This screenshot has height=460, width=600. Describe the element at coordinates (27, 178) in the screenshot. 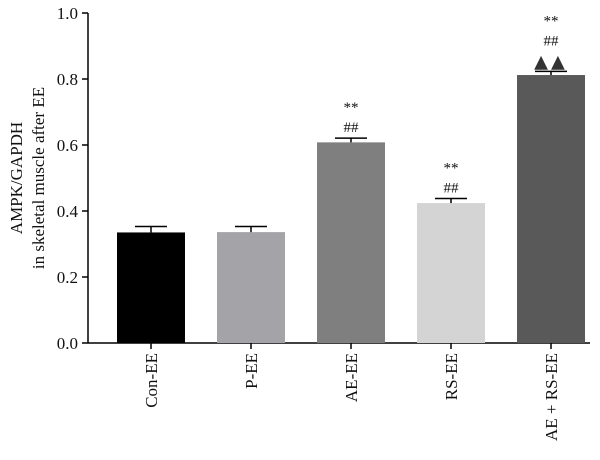

I see `y-axis-label: AMPK/GAPDH in skeletal muscle after EE` at that location.